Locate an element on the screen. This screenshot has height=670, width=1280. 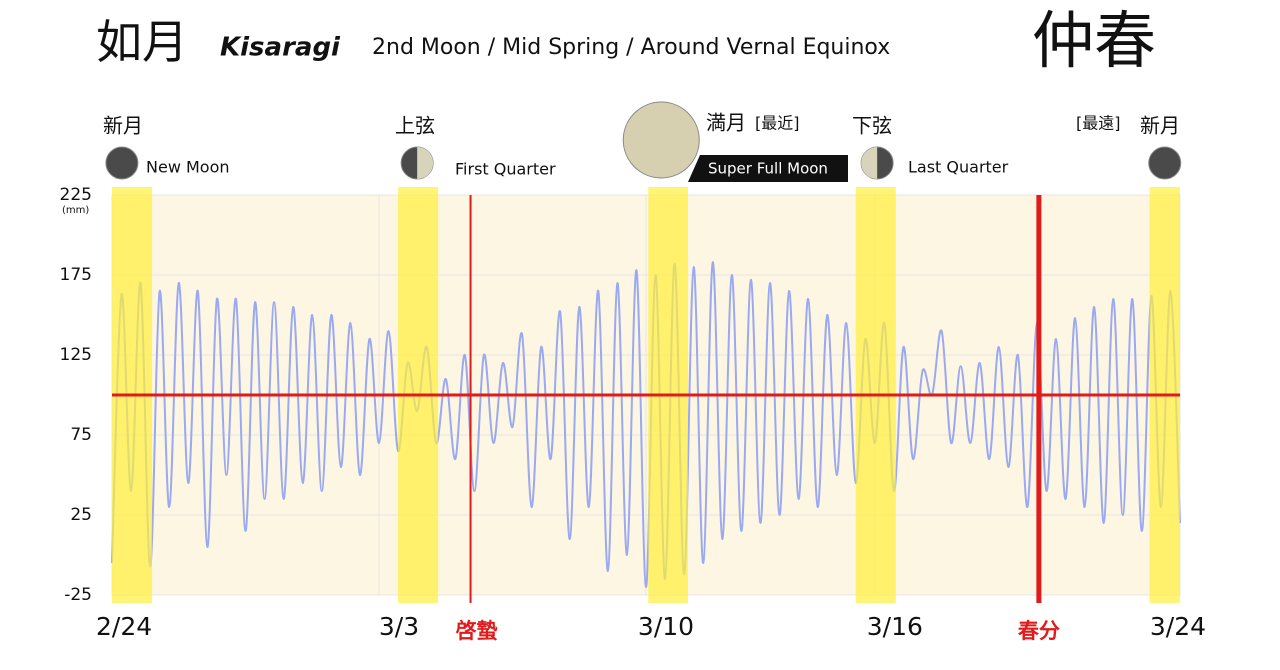
phase-note: [最近] is located at coordinates (777, 123).